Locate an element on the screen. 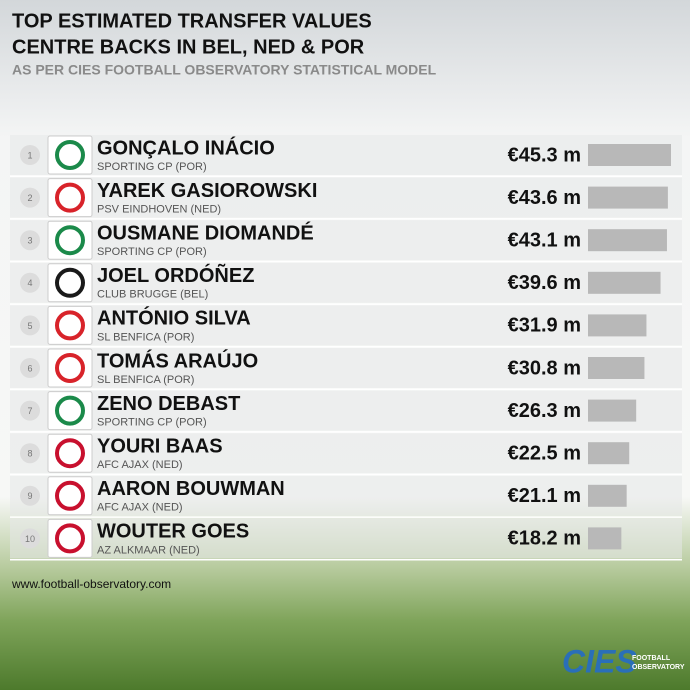 This screenshot has width=690, height=690. value-label: €31.9 m is located at coordinates (544, 326).